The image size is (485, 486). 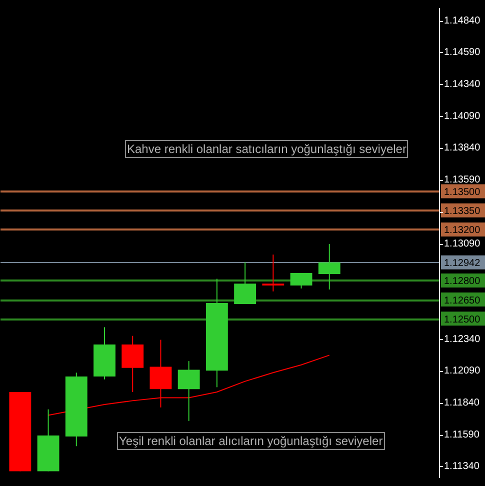 I want to click on y-tick-label: 1.14840, so click(x=462, y=20).